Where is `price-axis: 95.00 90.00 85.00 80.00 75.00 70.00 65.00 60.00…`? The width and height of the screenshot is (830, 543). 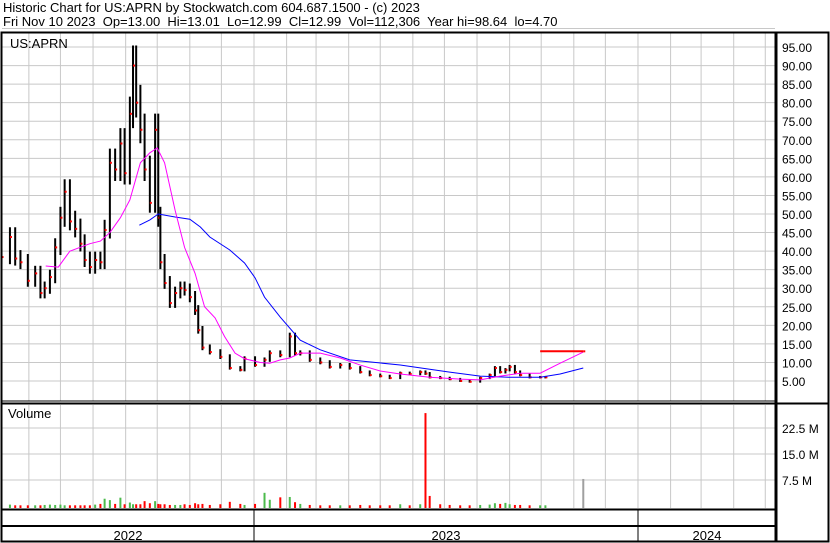
price-axis: 95.00 90.00 85.00 80.00 75.00 70.00 65.00 60.00… is located at coordinates (797, 215).